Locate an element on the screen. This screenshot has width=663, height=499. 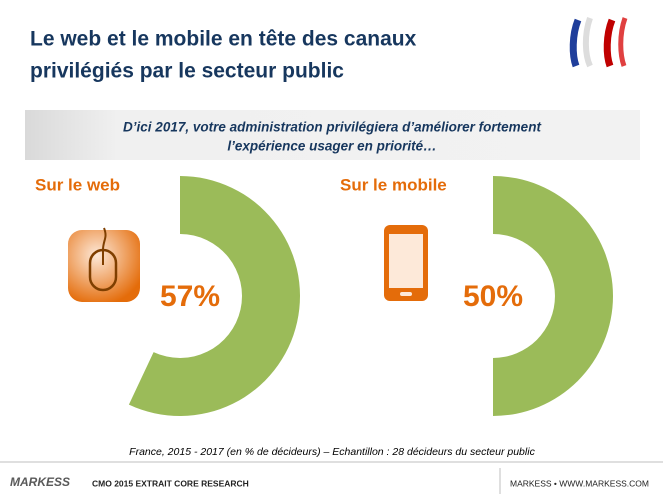
mouse-icon is located at coordinates (104, 264).